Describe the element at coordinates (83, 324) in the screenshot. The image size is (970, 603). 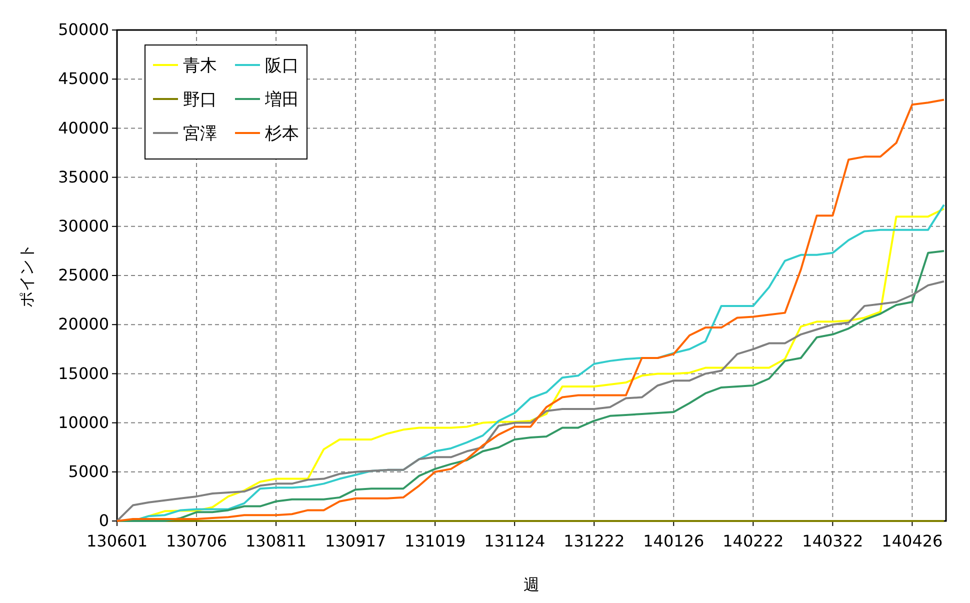
I see `y-tick-label: 20000` at that location.